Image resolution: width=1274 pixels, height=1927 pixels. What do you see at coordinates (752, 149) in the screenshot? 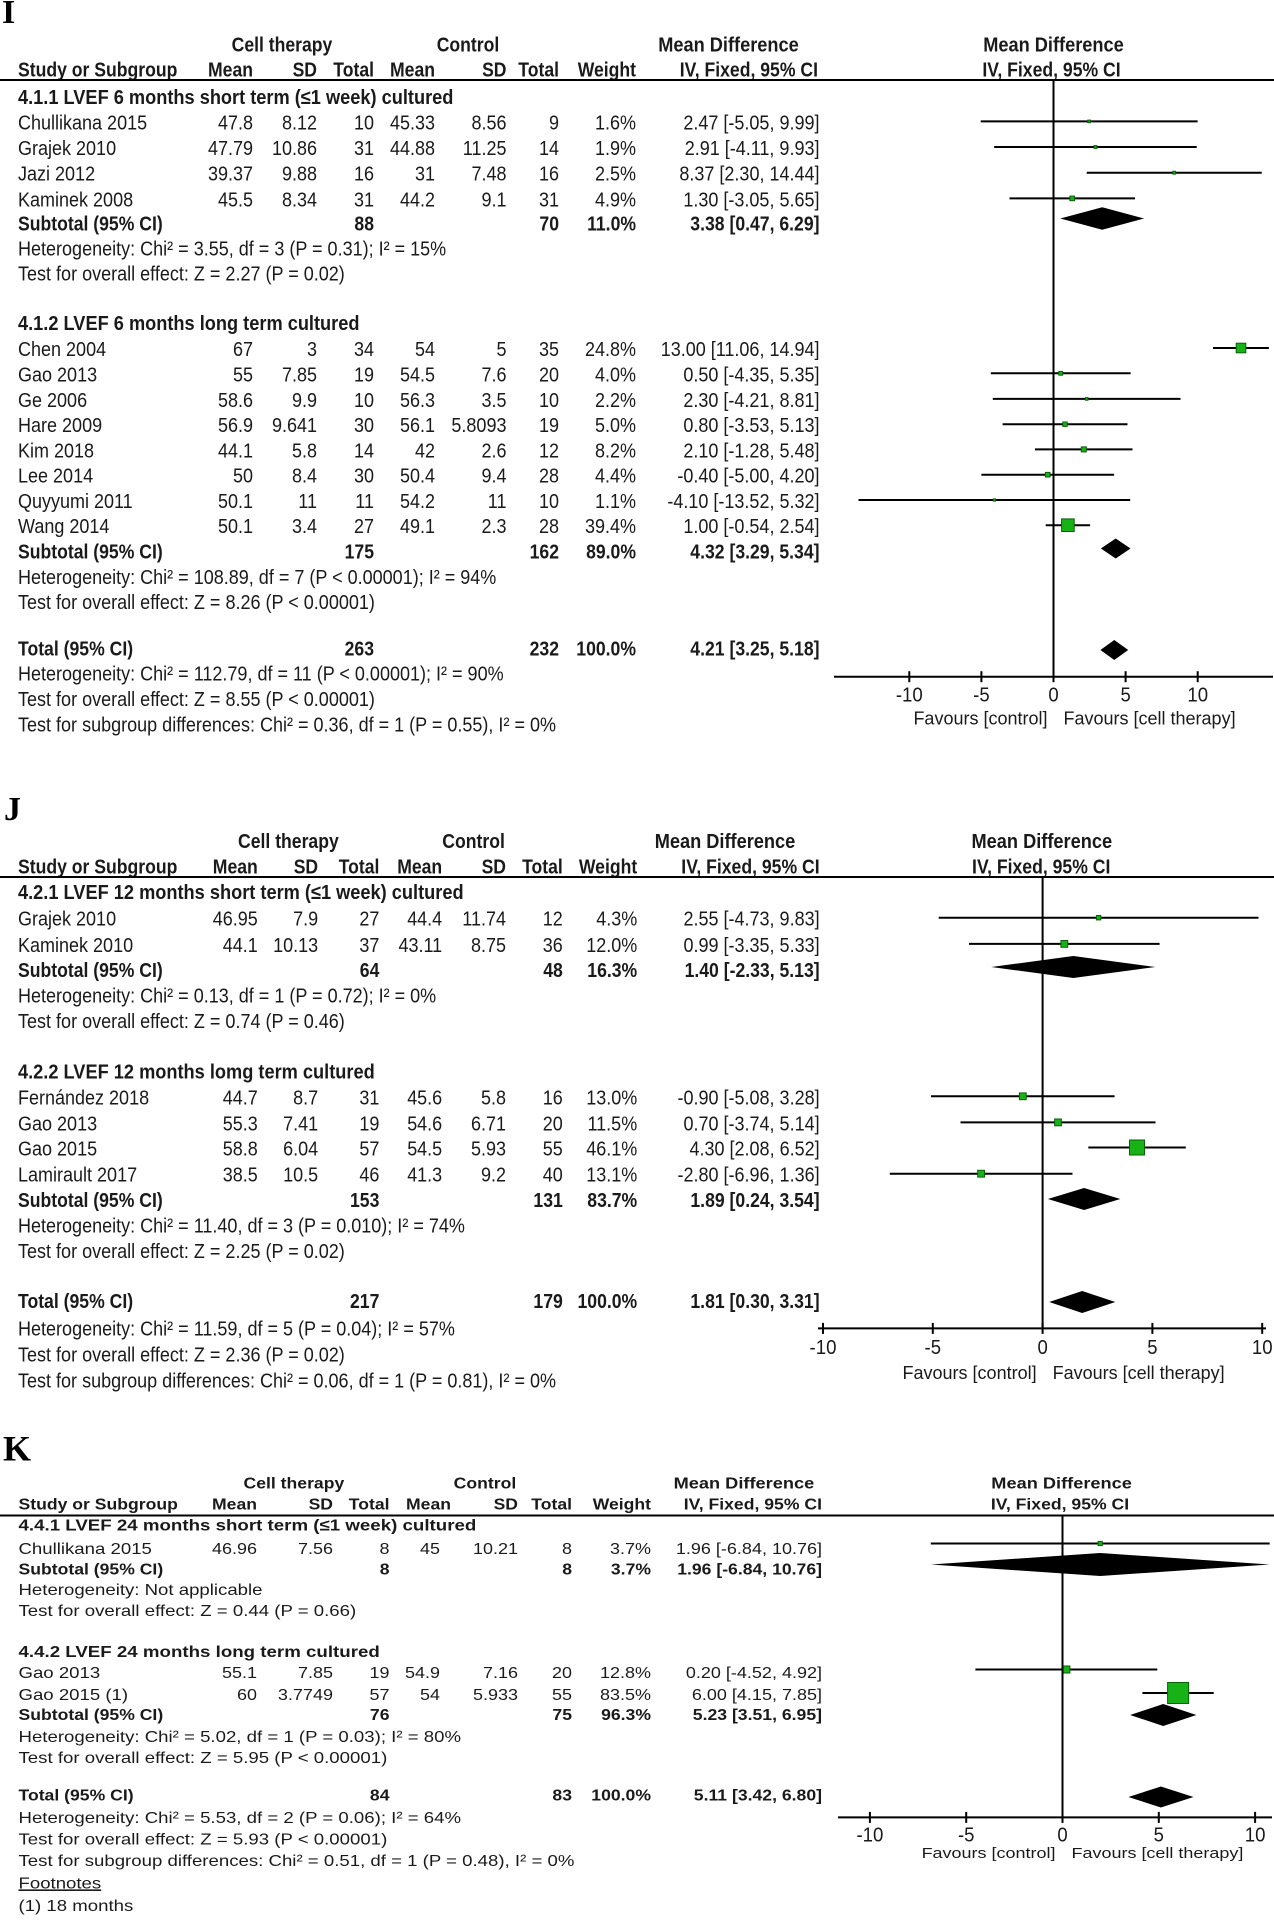
I see `svg-text: 2.91 [-4.11, 9.93]` at bounding box center [752, 149].